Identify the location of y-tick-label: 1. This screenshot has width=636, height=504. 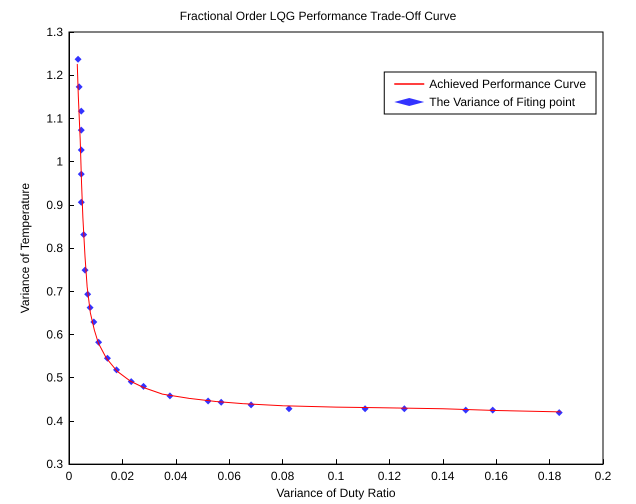
(60, 161).